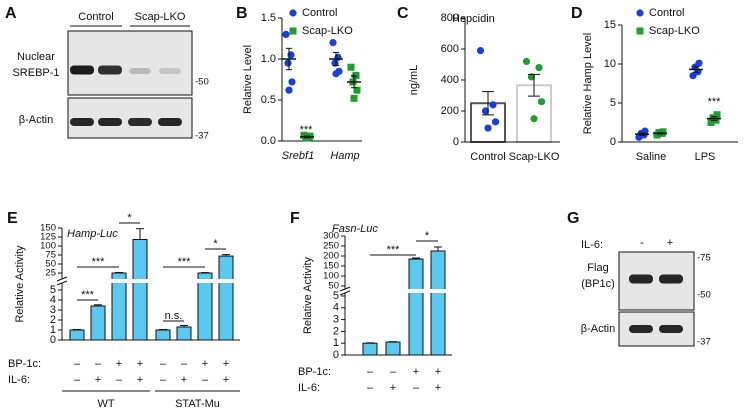 This screenshot has width=745, height=417. I want to click on x-tick-label: Hamp, so click(344, 156).